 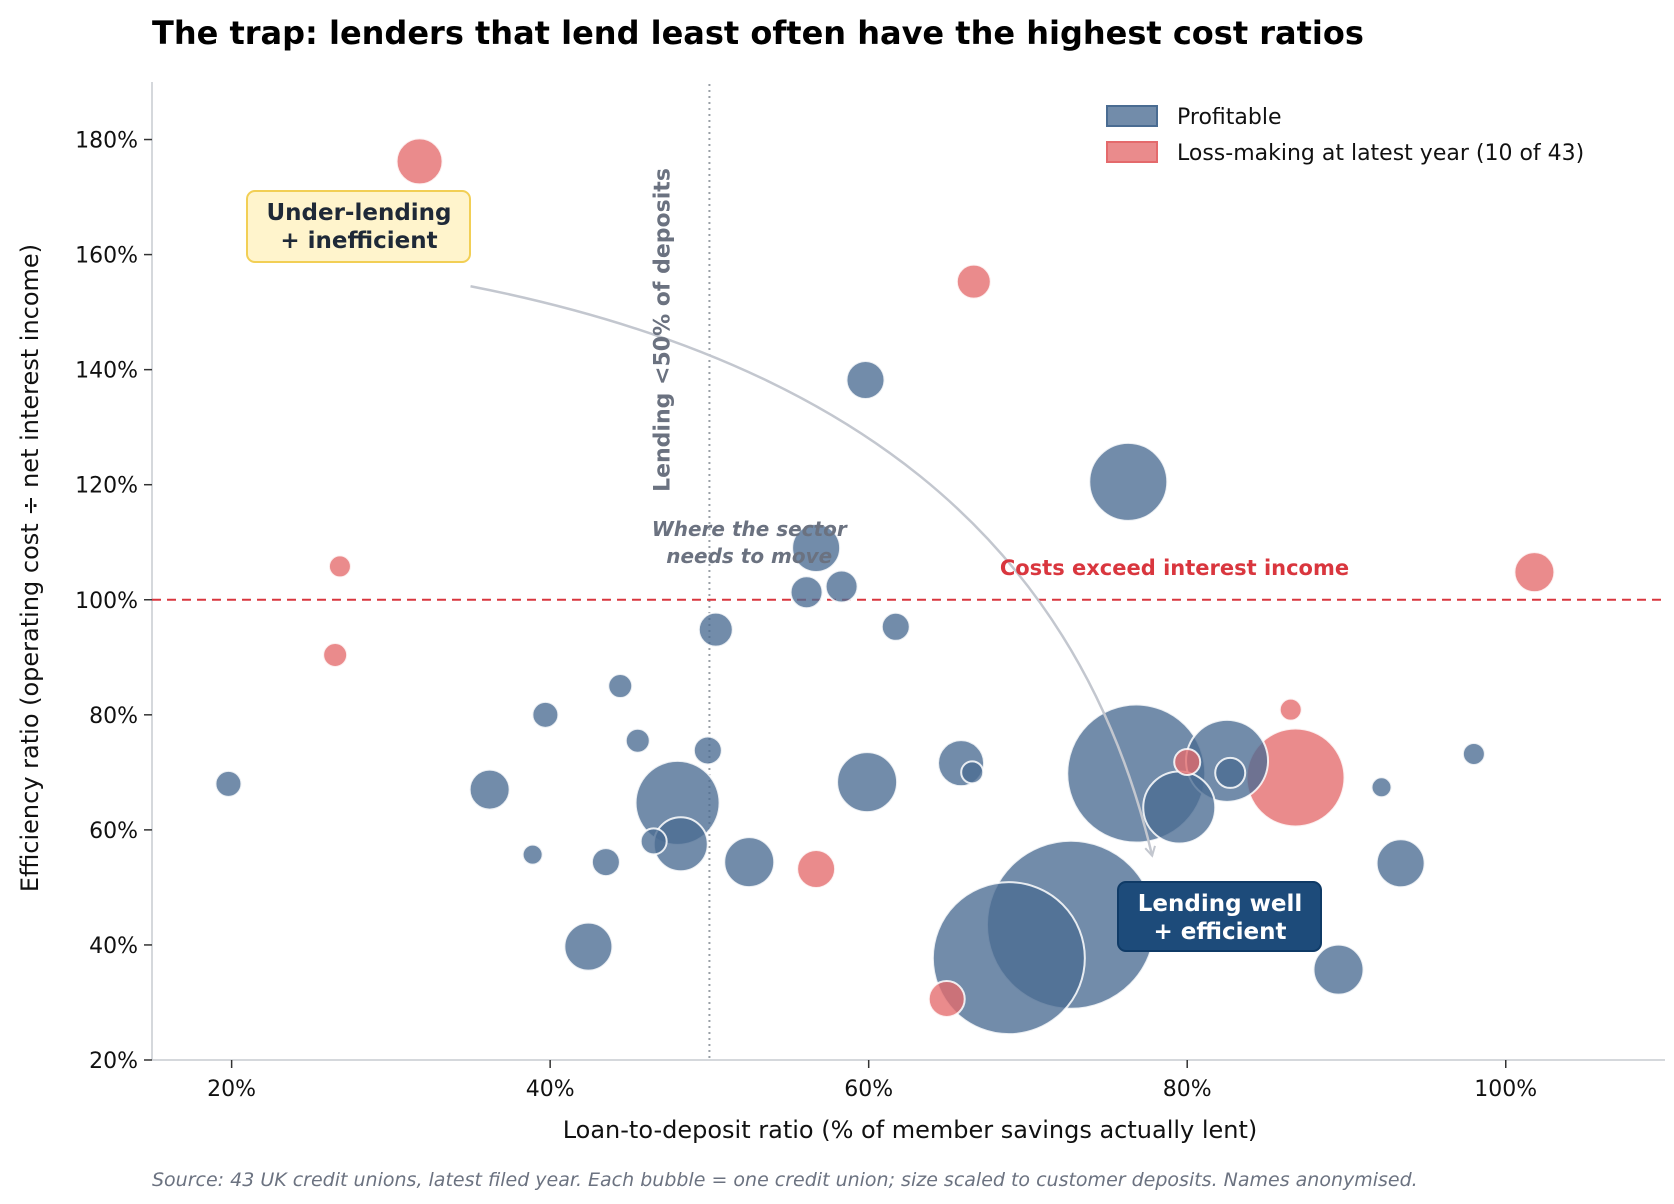 What do you see at coordinates (1505, 1089) in the screenshot?
I see `x-tick-label: 100%` at bounding box center [1505, 1089].